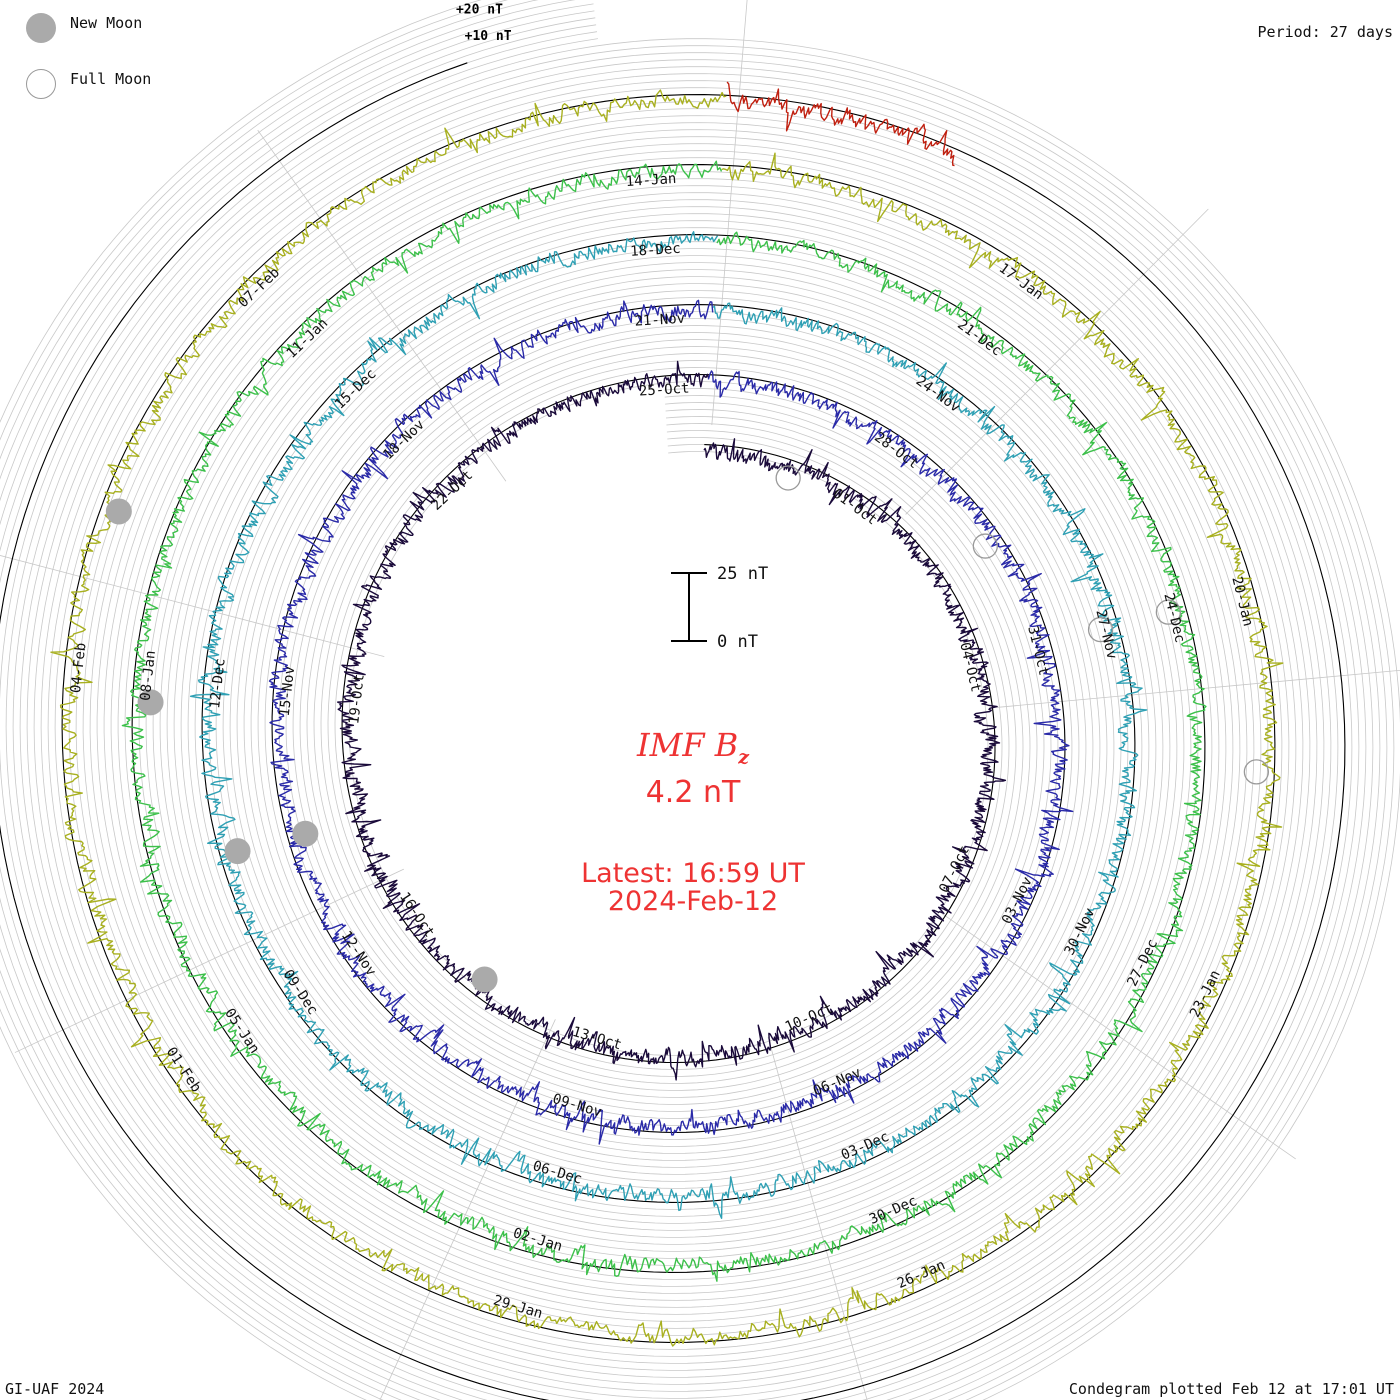 The width and height of the screenshot is (1400, 1400). Describe the element at coordinates (537, 1240) in the screenshot. I see `date-label: 02-Jan` at that location.